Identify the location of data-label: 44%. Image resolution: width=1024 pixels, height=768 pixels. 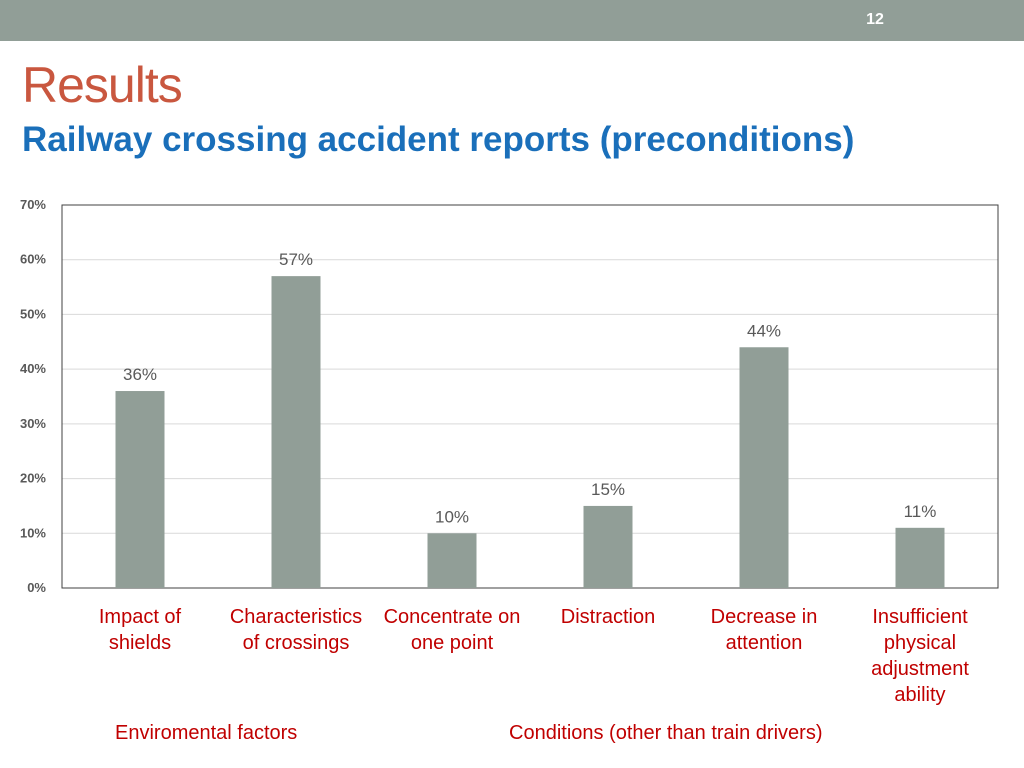
(764, 330).